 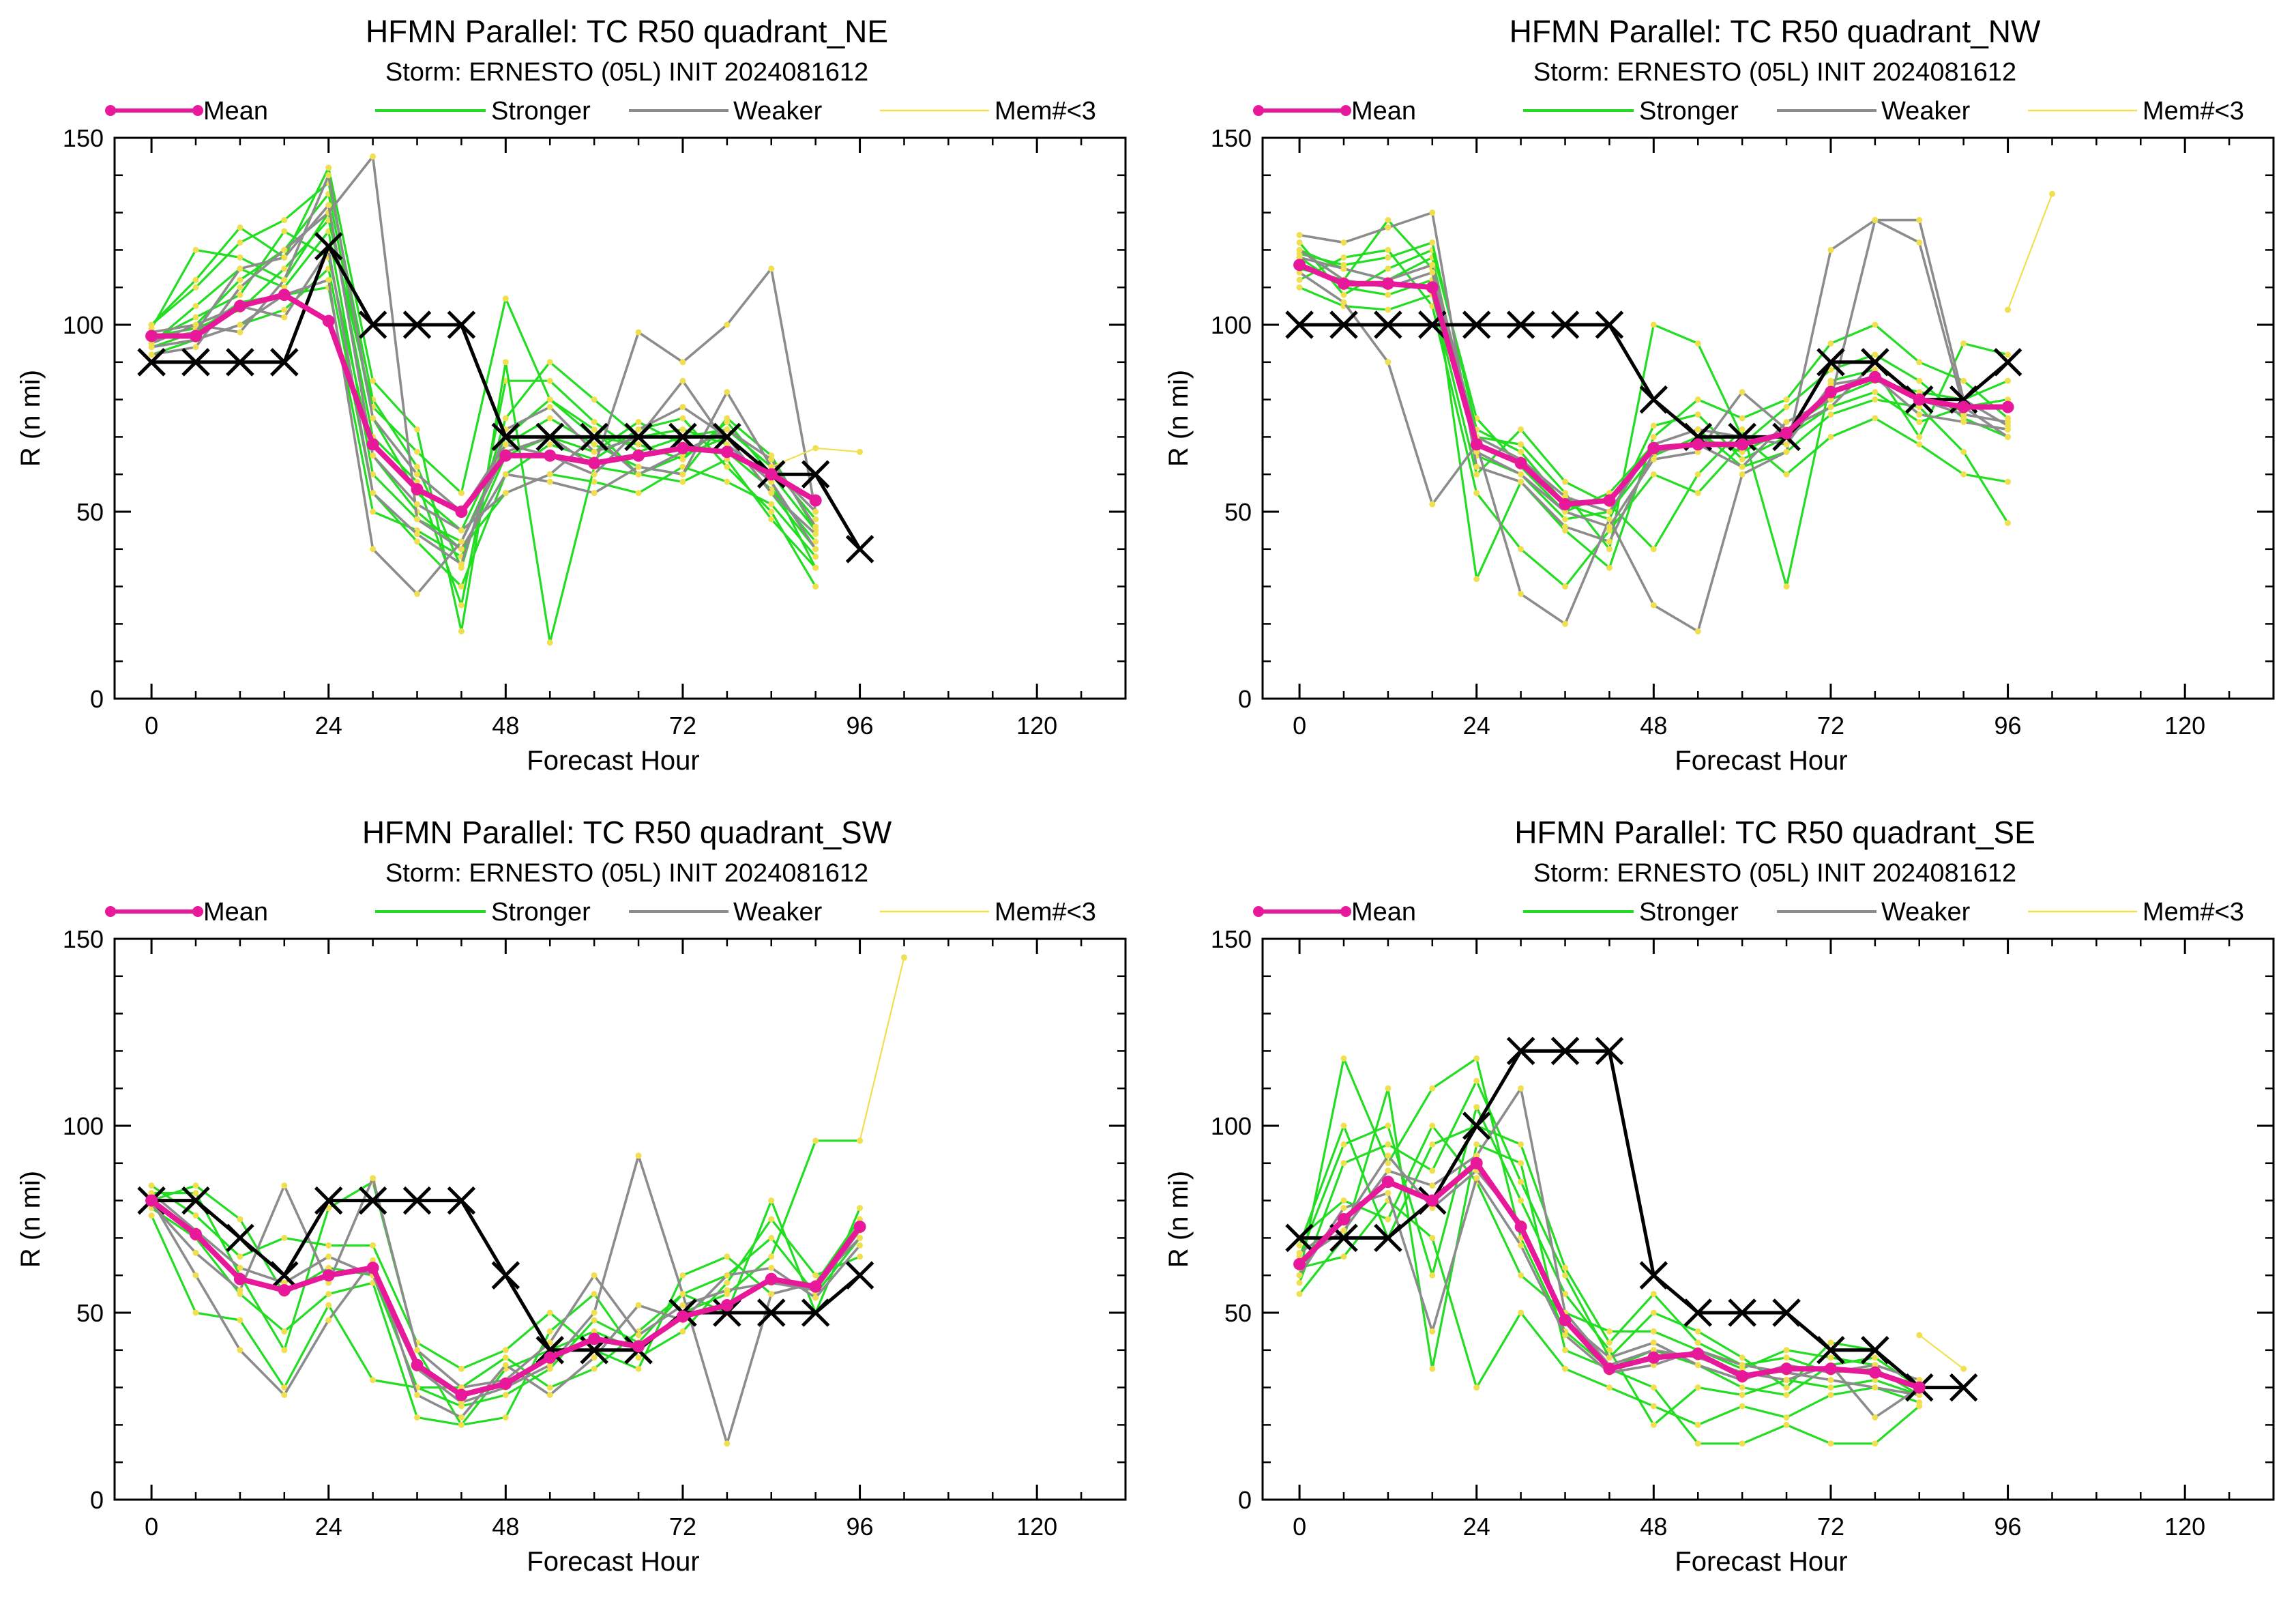 I want to click on legend: Mean Stronger Weaker Mem#<3, so click(x=600, y=912).